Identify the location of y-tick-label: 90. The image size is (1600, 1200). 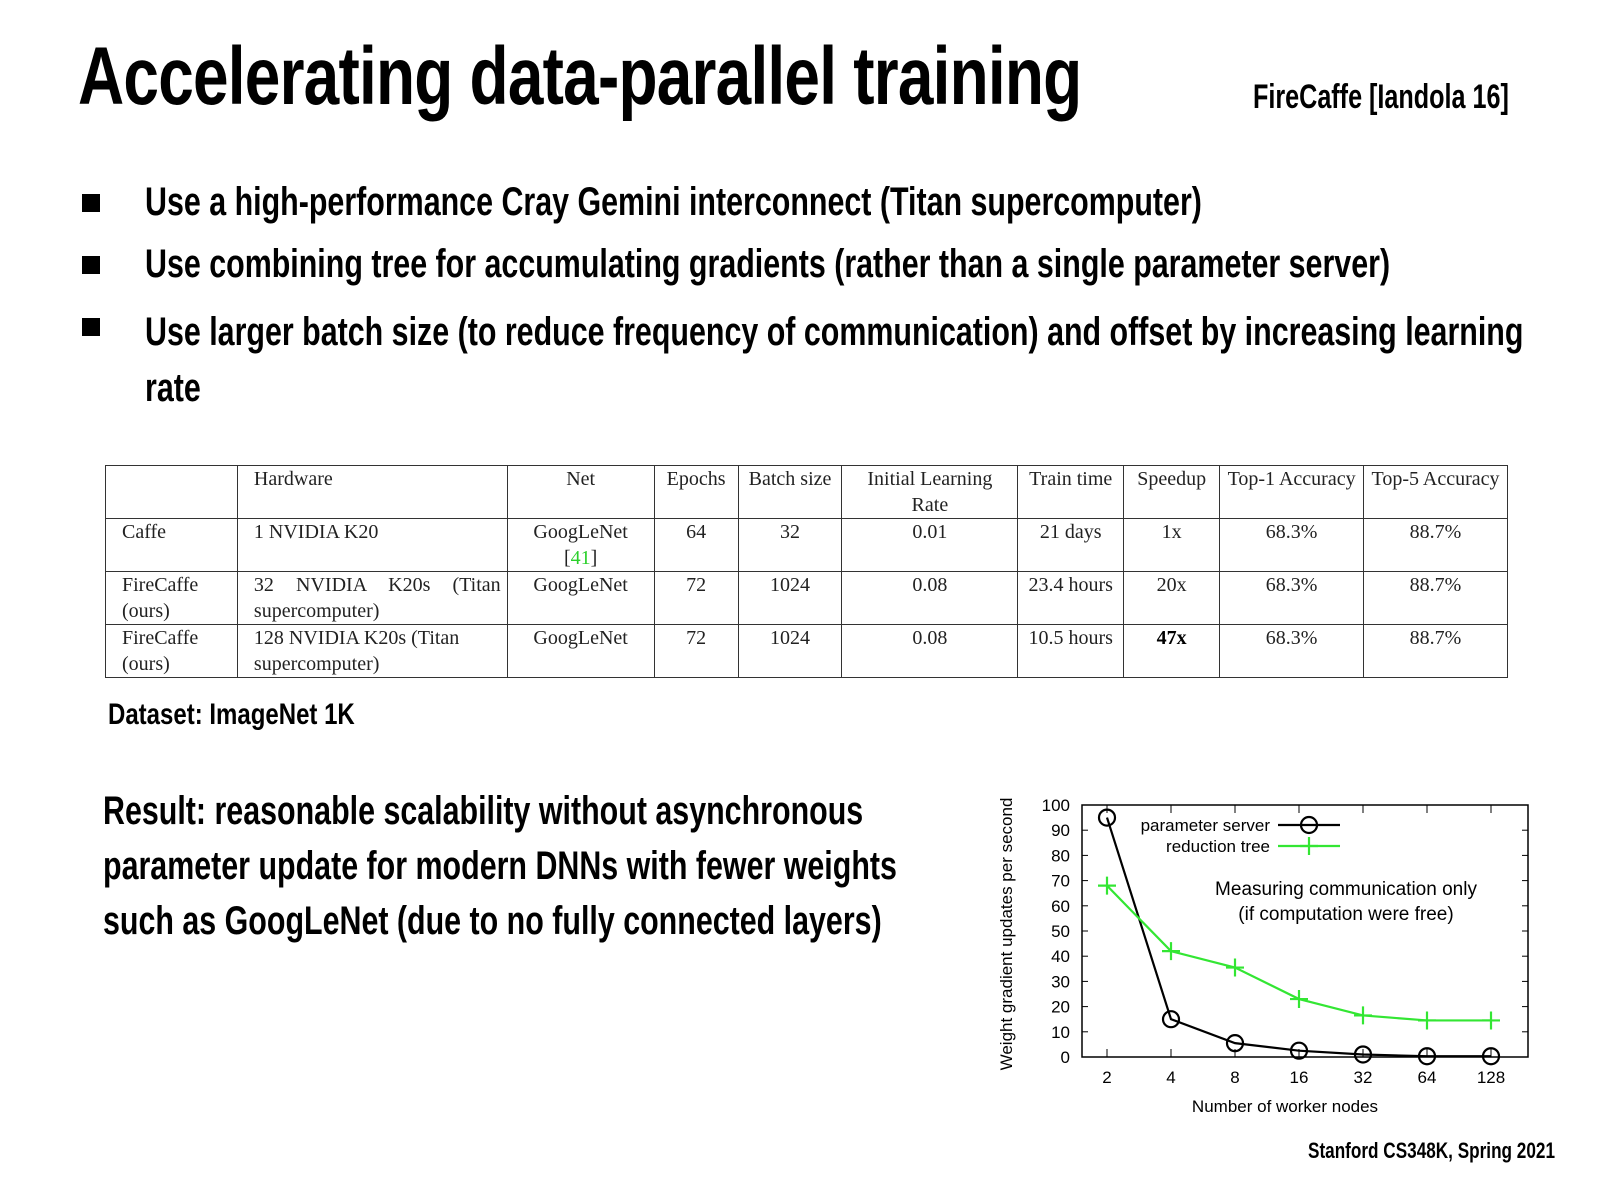
(1060, 830).